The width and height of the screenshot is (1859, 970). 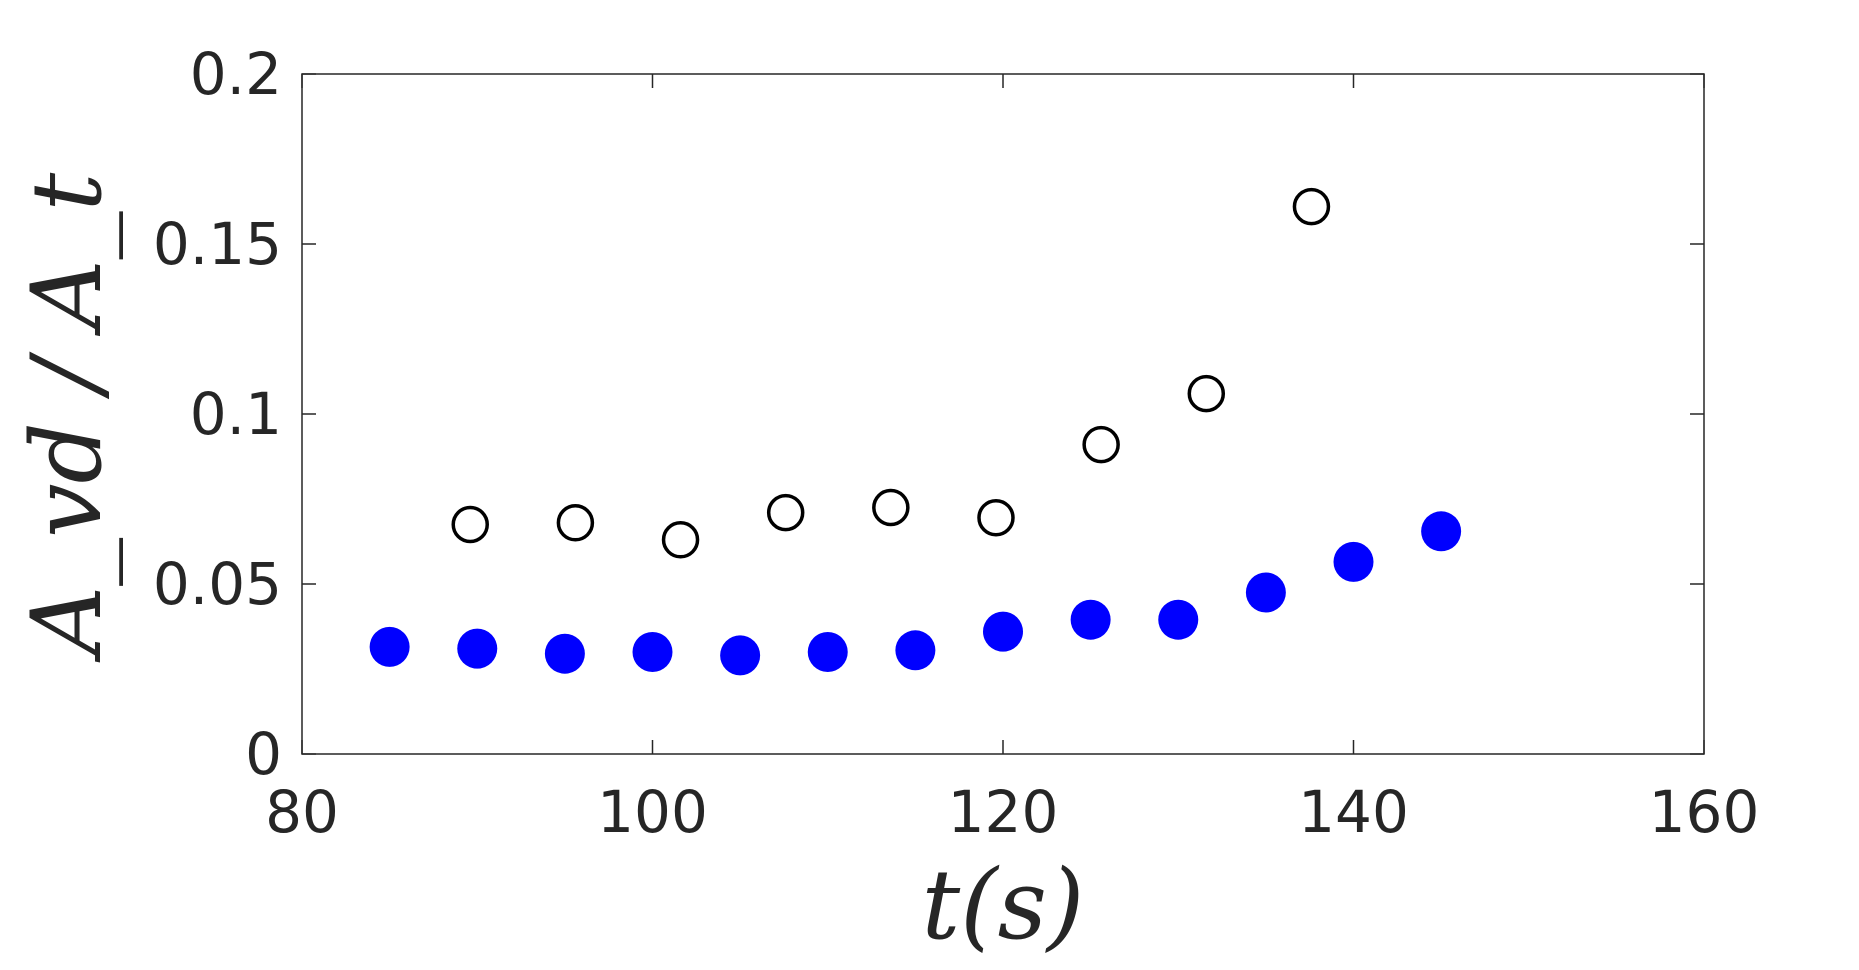 I want to click on x-tick-labels: 80 100 120 140 160, so click(x=1012, y=812).